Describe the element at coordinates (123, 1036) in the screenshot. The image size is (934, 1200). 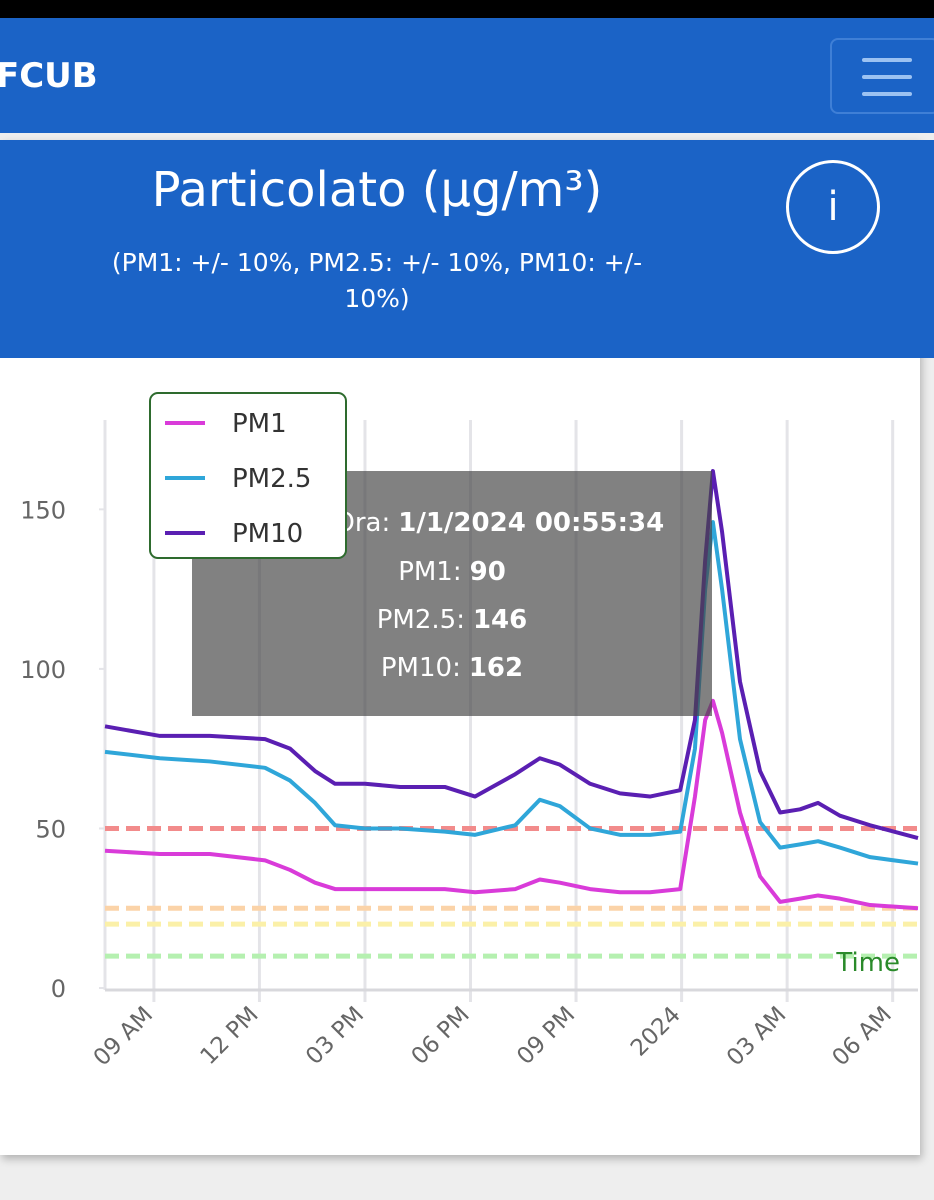
I see `x-tick-label: 09 AM` at that location.